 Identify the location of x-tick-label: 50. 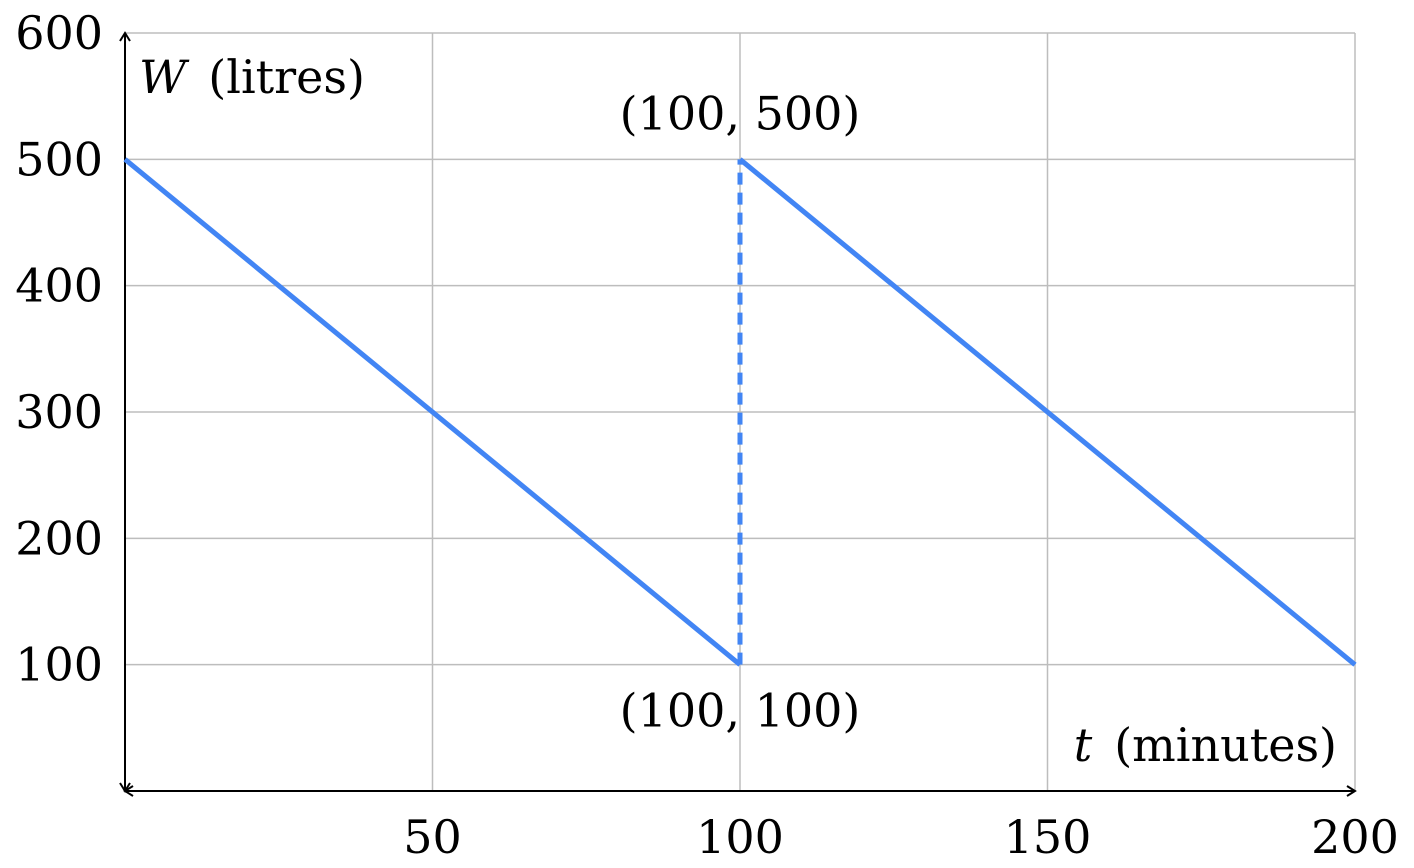
(432, 837).